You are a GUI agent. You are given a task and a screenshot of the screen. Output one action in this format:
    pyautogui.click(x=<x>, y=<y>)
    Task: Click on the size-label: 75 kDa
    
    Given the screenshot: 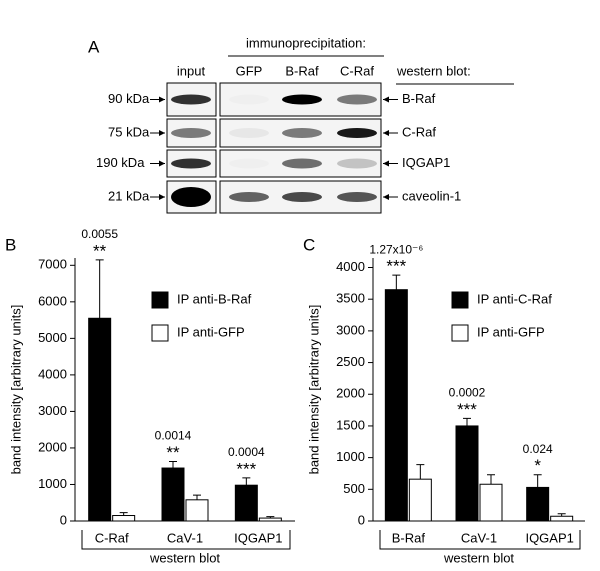 What is the action you would take?
    pyautogui.click(x=129, y=131)
    